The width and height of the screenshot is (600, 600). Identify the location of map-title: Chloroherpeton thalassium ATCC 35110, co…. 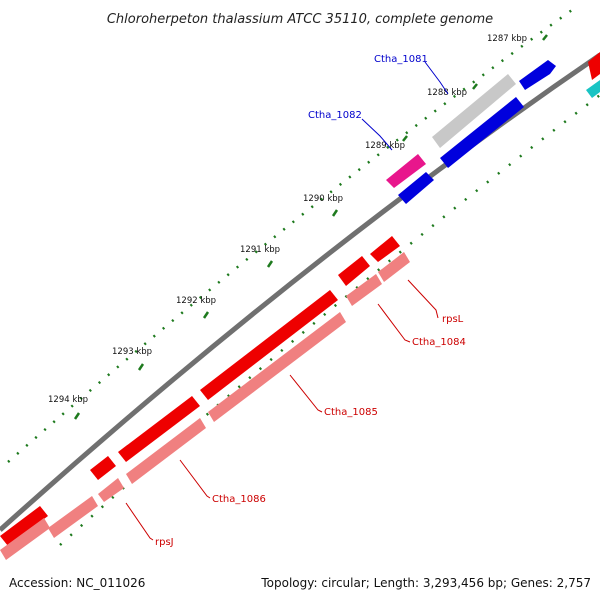
(300, 19).